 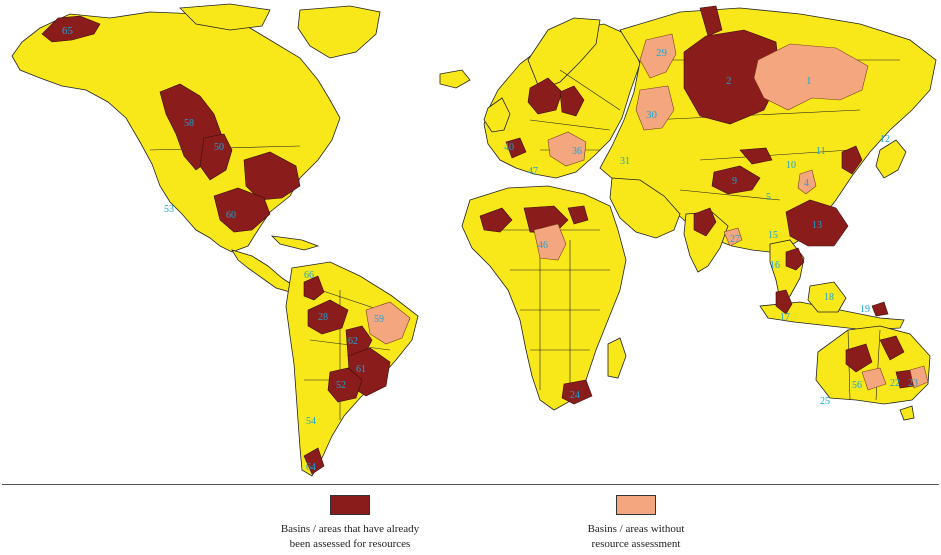 I want to click on basin-label-4: 4, so click(x=806, y=183).